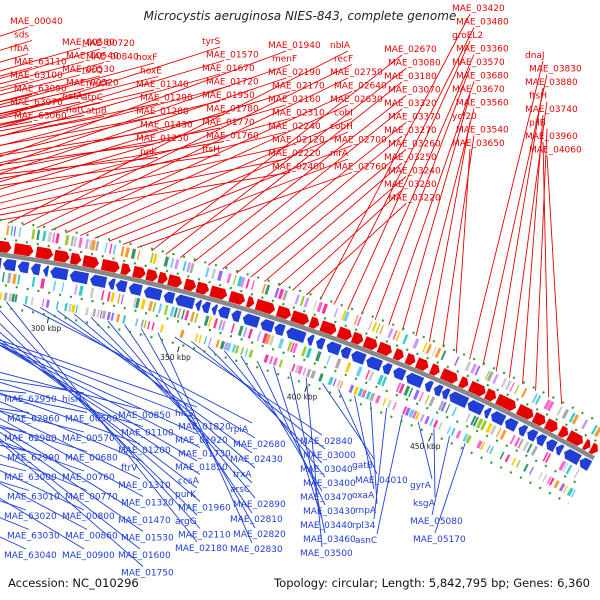 This screenshot has height=600, width=600. What do you see at coordinates (482, 104) in the screenshot?
I see `forward-gene-label: MAE_03560` at bounding box center [482, 104].